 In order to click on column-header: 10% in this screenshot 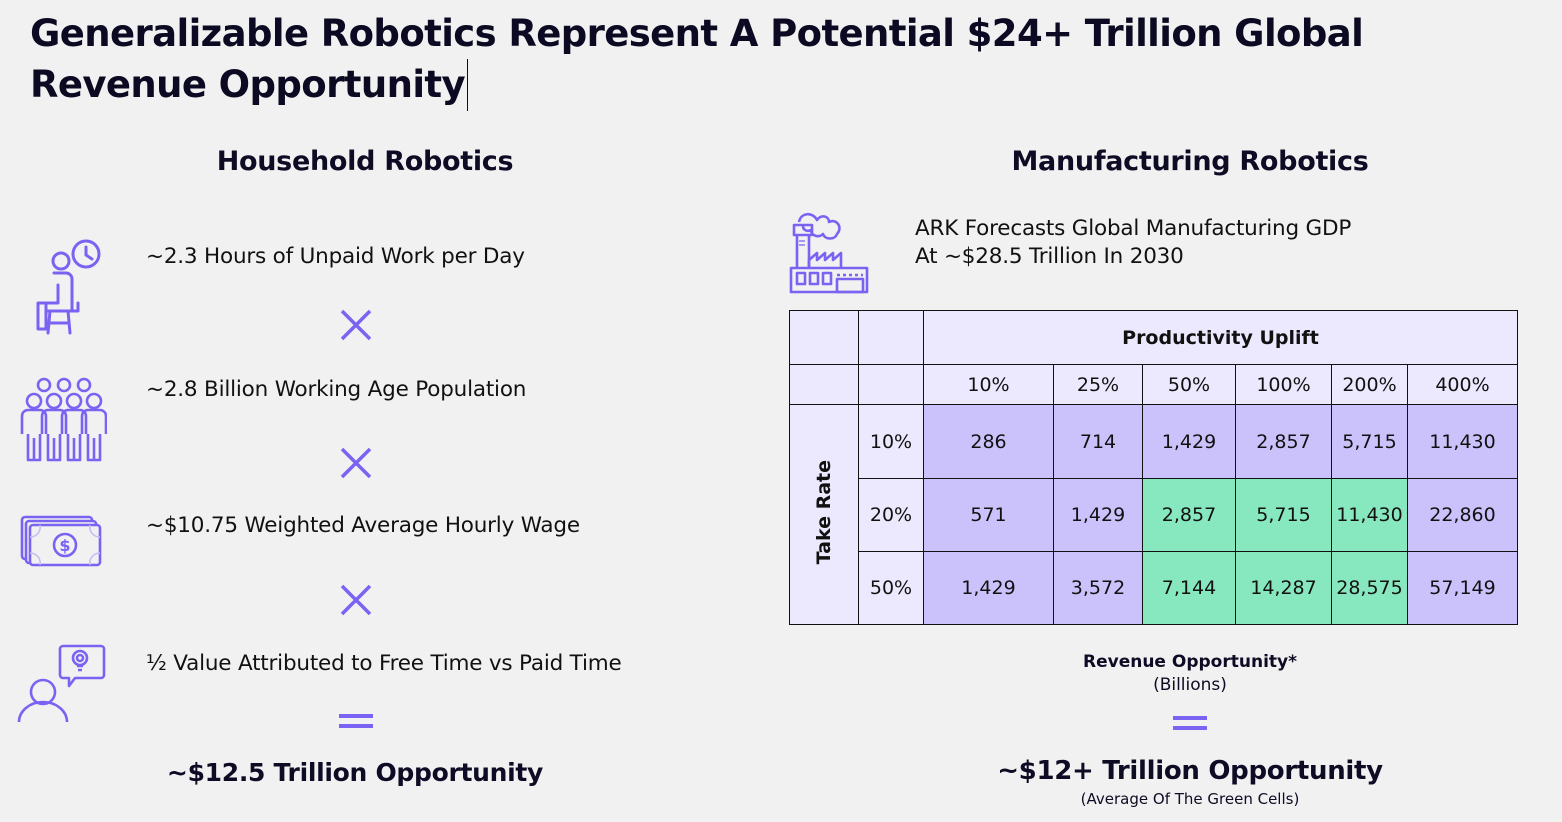, I will do `click(988, 384)`.